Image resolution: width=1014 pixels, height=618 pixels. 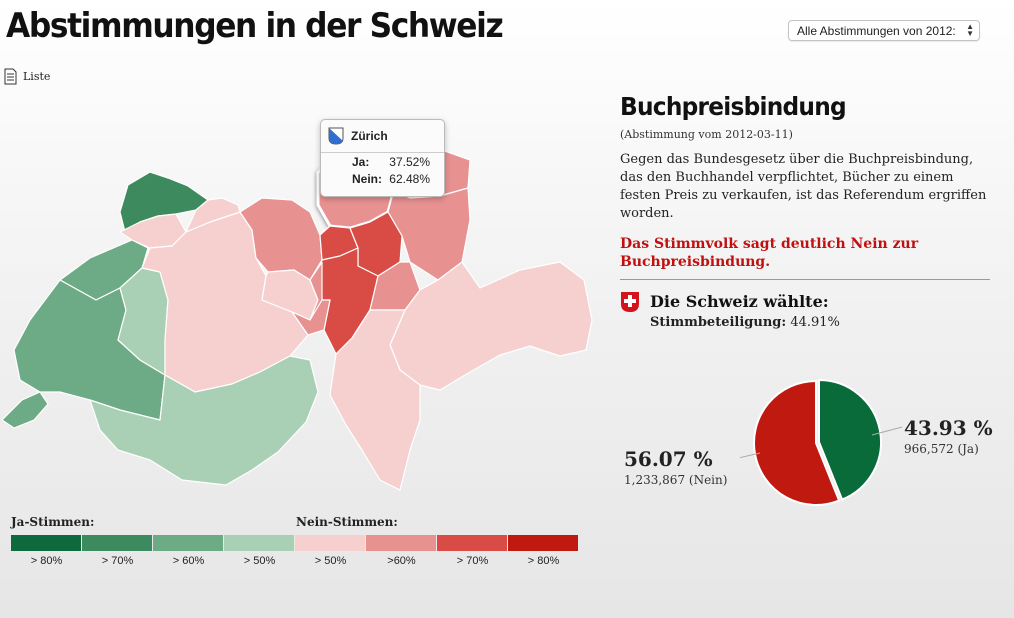 What do you see at coordinates (10, 76) in the screenshot?
I see `document-list-icon` at bounding box center [10, 76].